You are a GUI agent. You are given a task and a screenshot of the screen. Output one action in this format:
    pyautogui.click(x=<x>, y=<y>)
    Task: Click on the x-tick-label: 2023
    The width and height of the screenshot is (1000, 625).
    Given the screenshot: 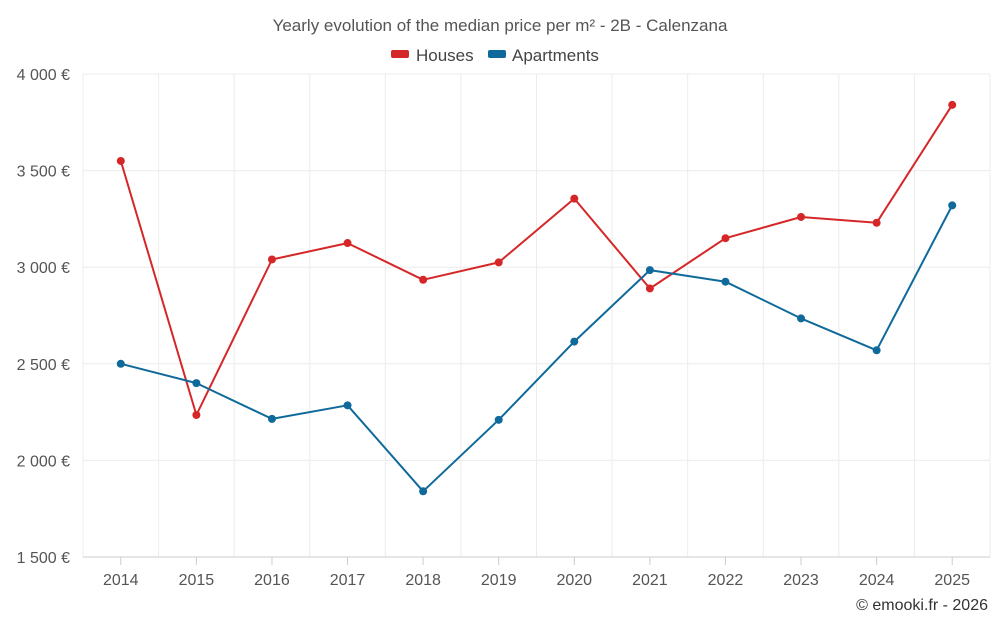 What is the action you would take?
    pyautogui.click(x=801, y=580)
    